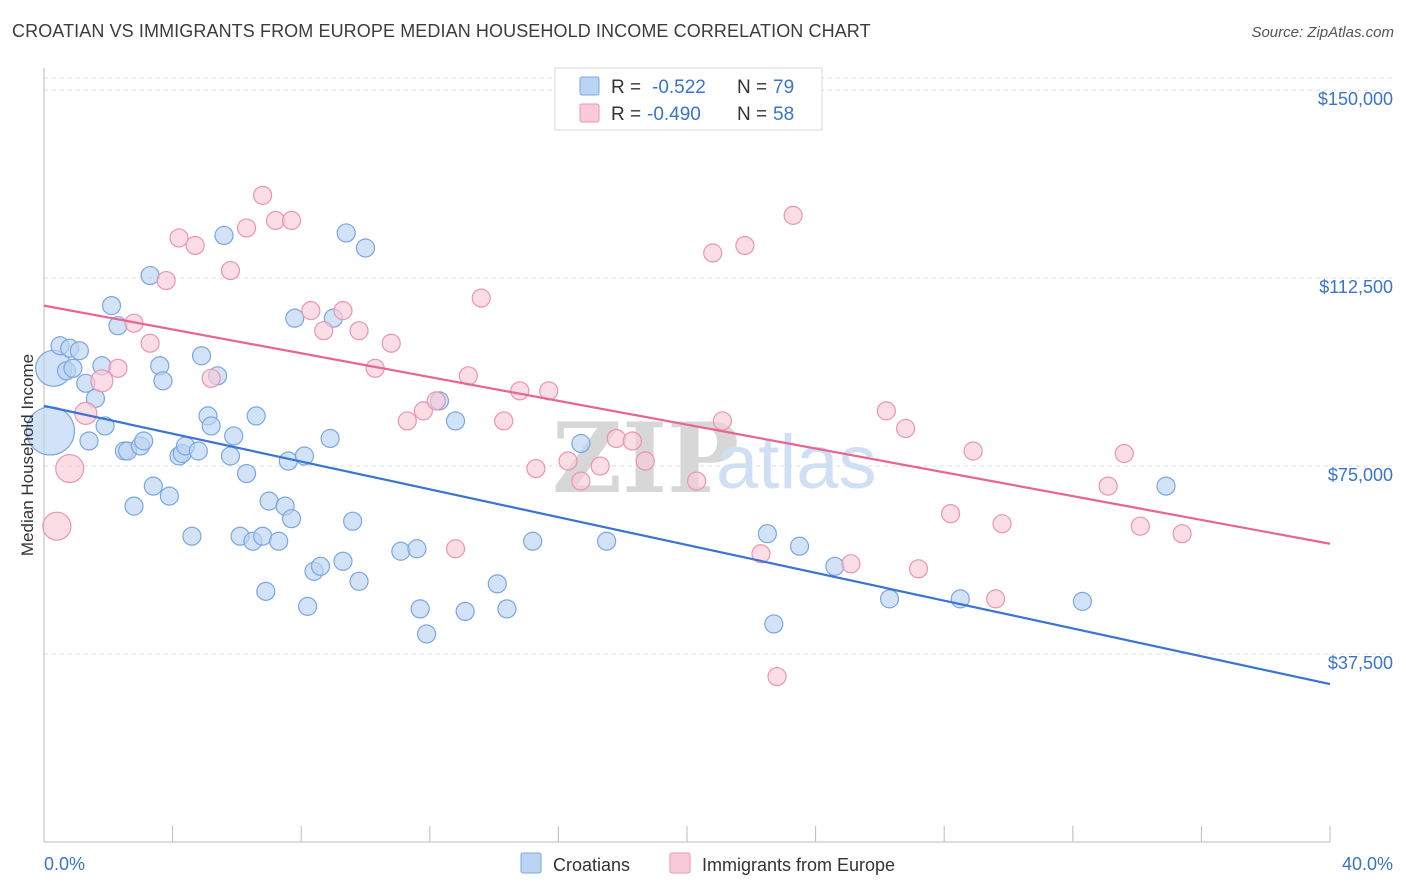 The height and width of the screenshot is (892, 1406). What do you see at coordinates (1360, 475) in the screenshot?
I see `y-tick-label: $75,000` at bounding box center [1360, 475].